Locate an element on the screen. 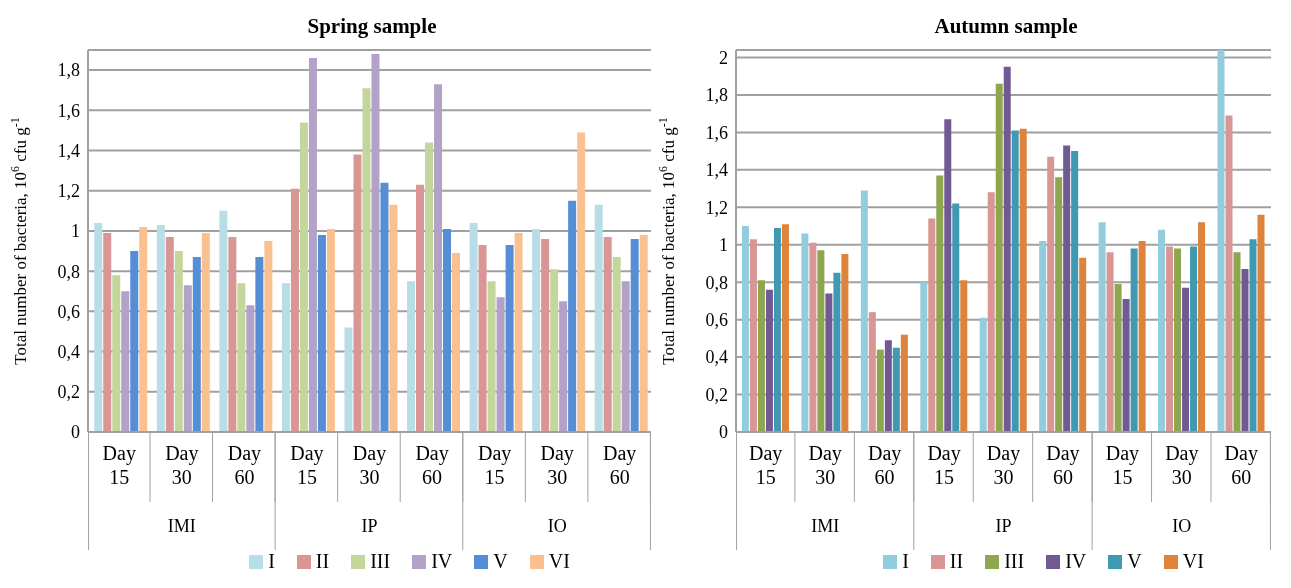 This screenshot has width=1291, height=588. legend-label: I is located at coordinates (271, 561).